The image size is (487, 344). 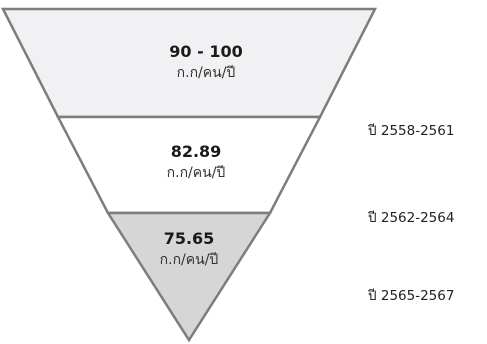 I want to click on tier-unit-middle: ก.ก/คน/ปี, so click(x=196, y=173).